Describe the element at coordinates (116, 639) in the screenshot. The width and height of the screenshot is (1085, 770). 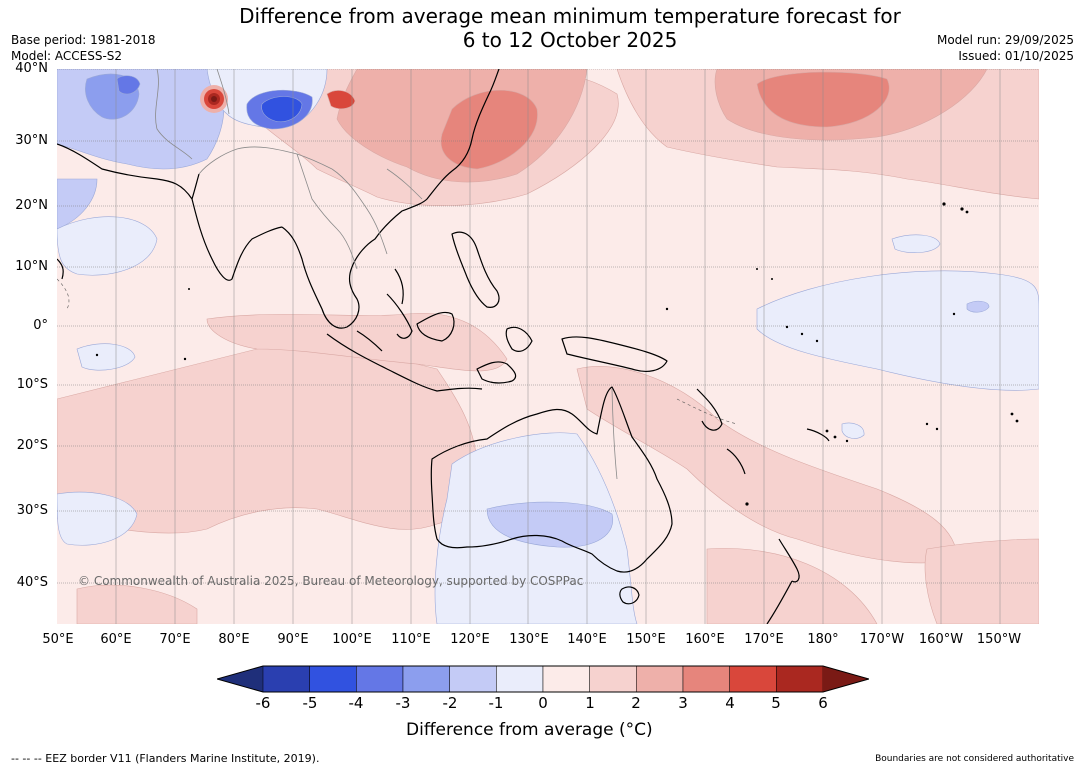
I see `lon-label-60e: 60°E` at that location.